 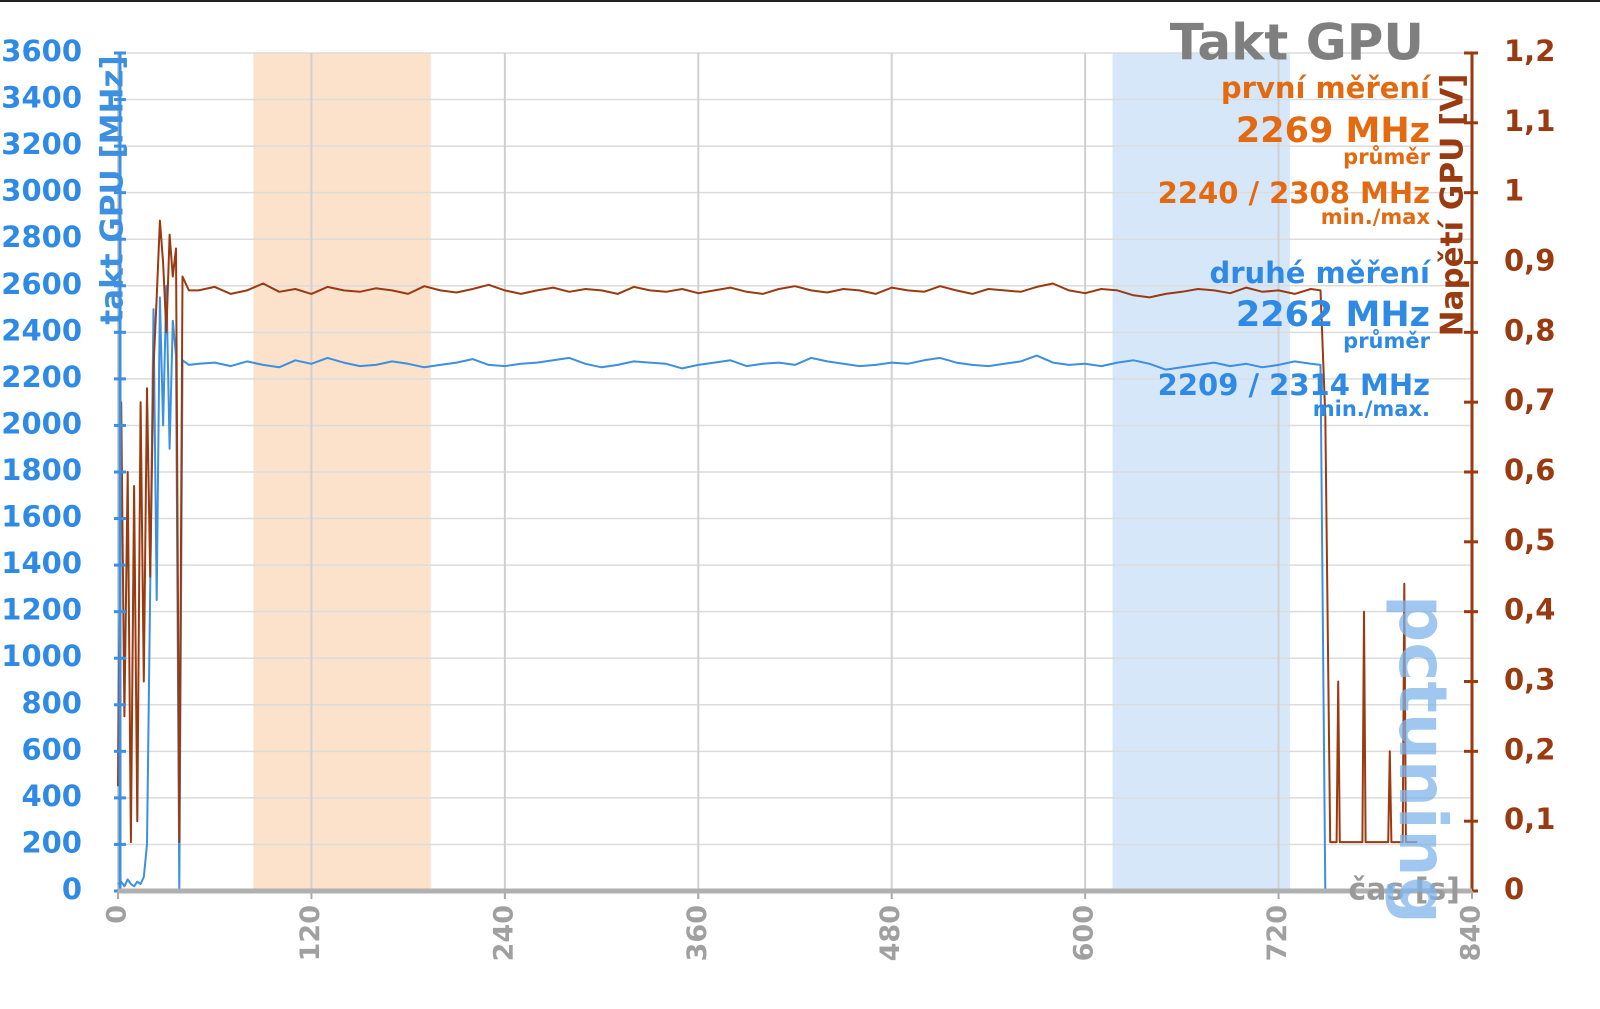 I want to click on y2-axis-label: Napětí GPU [V], so click(x=1453, y=205).